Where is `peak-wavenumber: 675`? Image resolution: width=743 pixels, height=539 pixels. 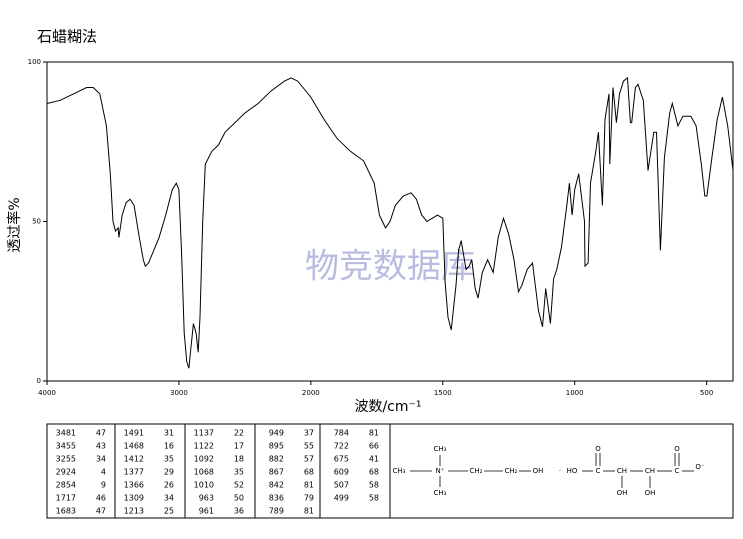
peak-wavenumber: 675 is located at coordinates (341, 459).